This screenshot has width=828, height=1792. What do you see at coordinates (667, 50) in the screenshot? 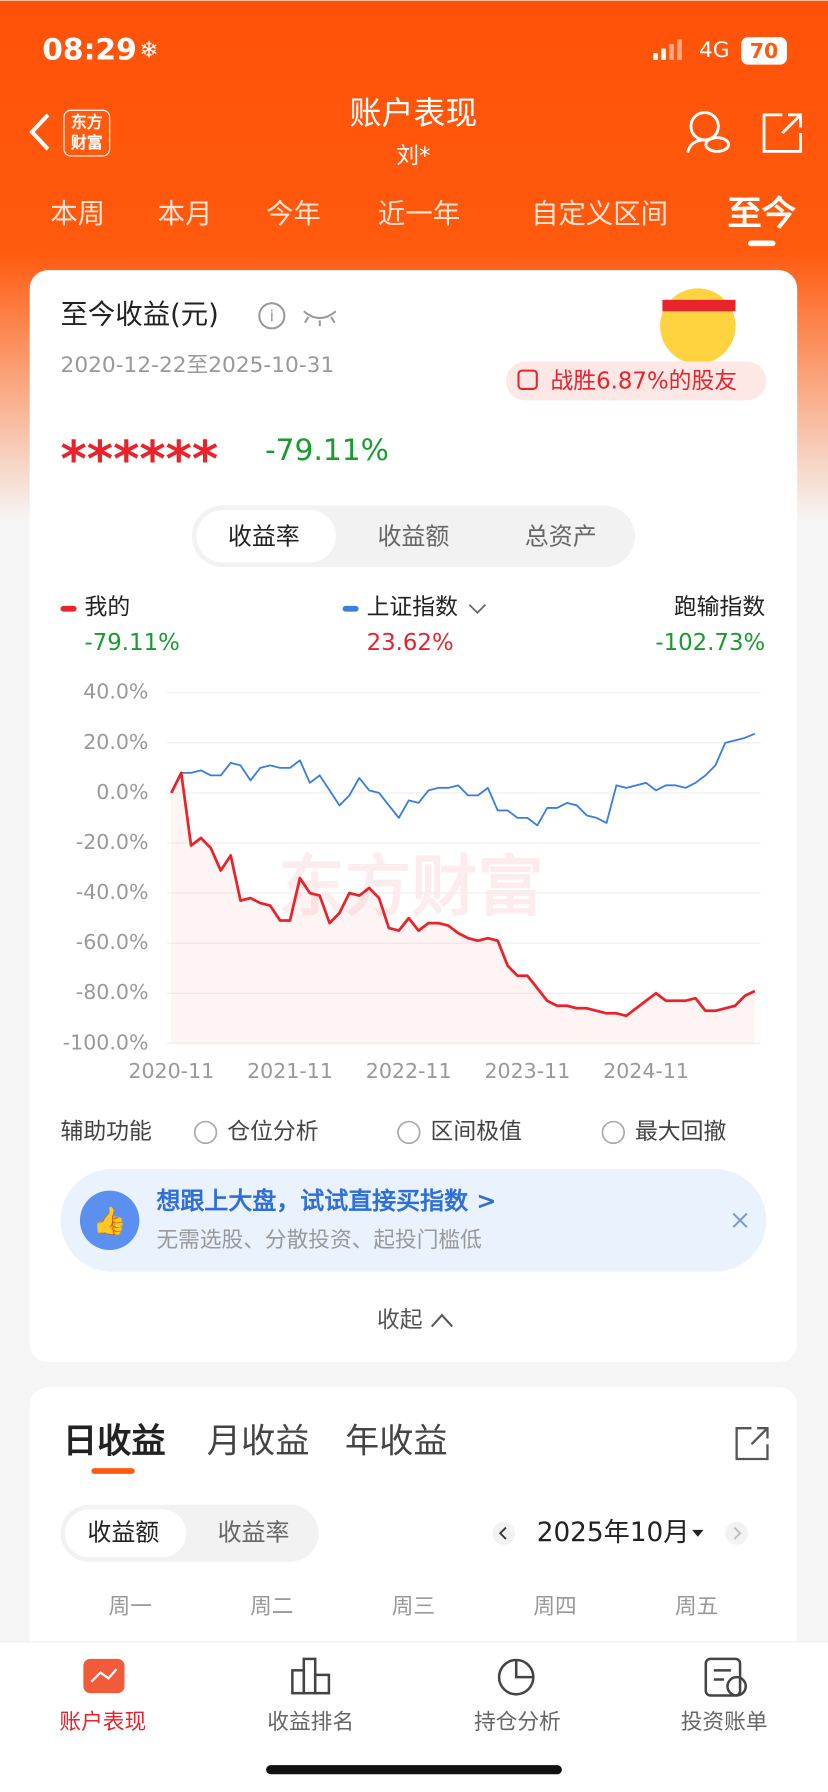
I see `signal` at bounding box center [667, 50].